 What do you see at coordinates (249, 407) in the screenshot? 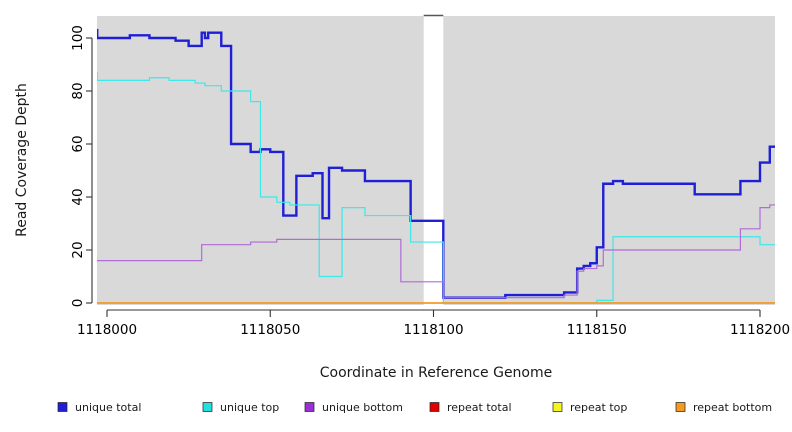
I see `legend-label-unique-top: unique top` at bounding box center [249, 407].